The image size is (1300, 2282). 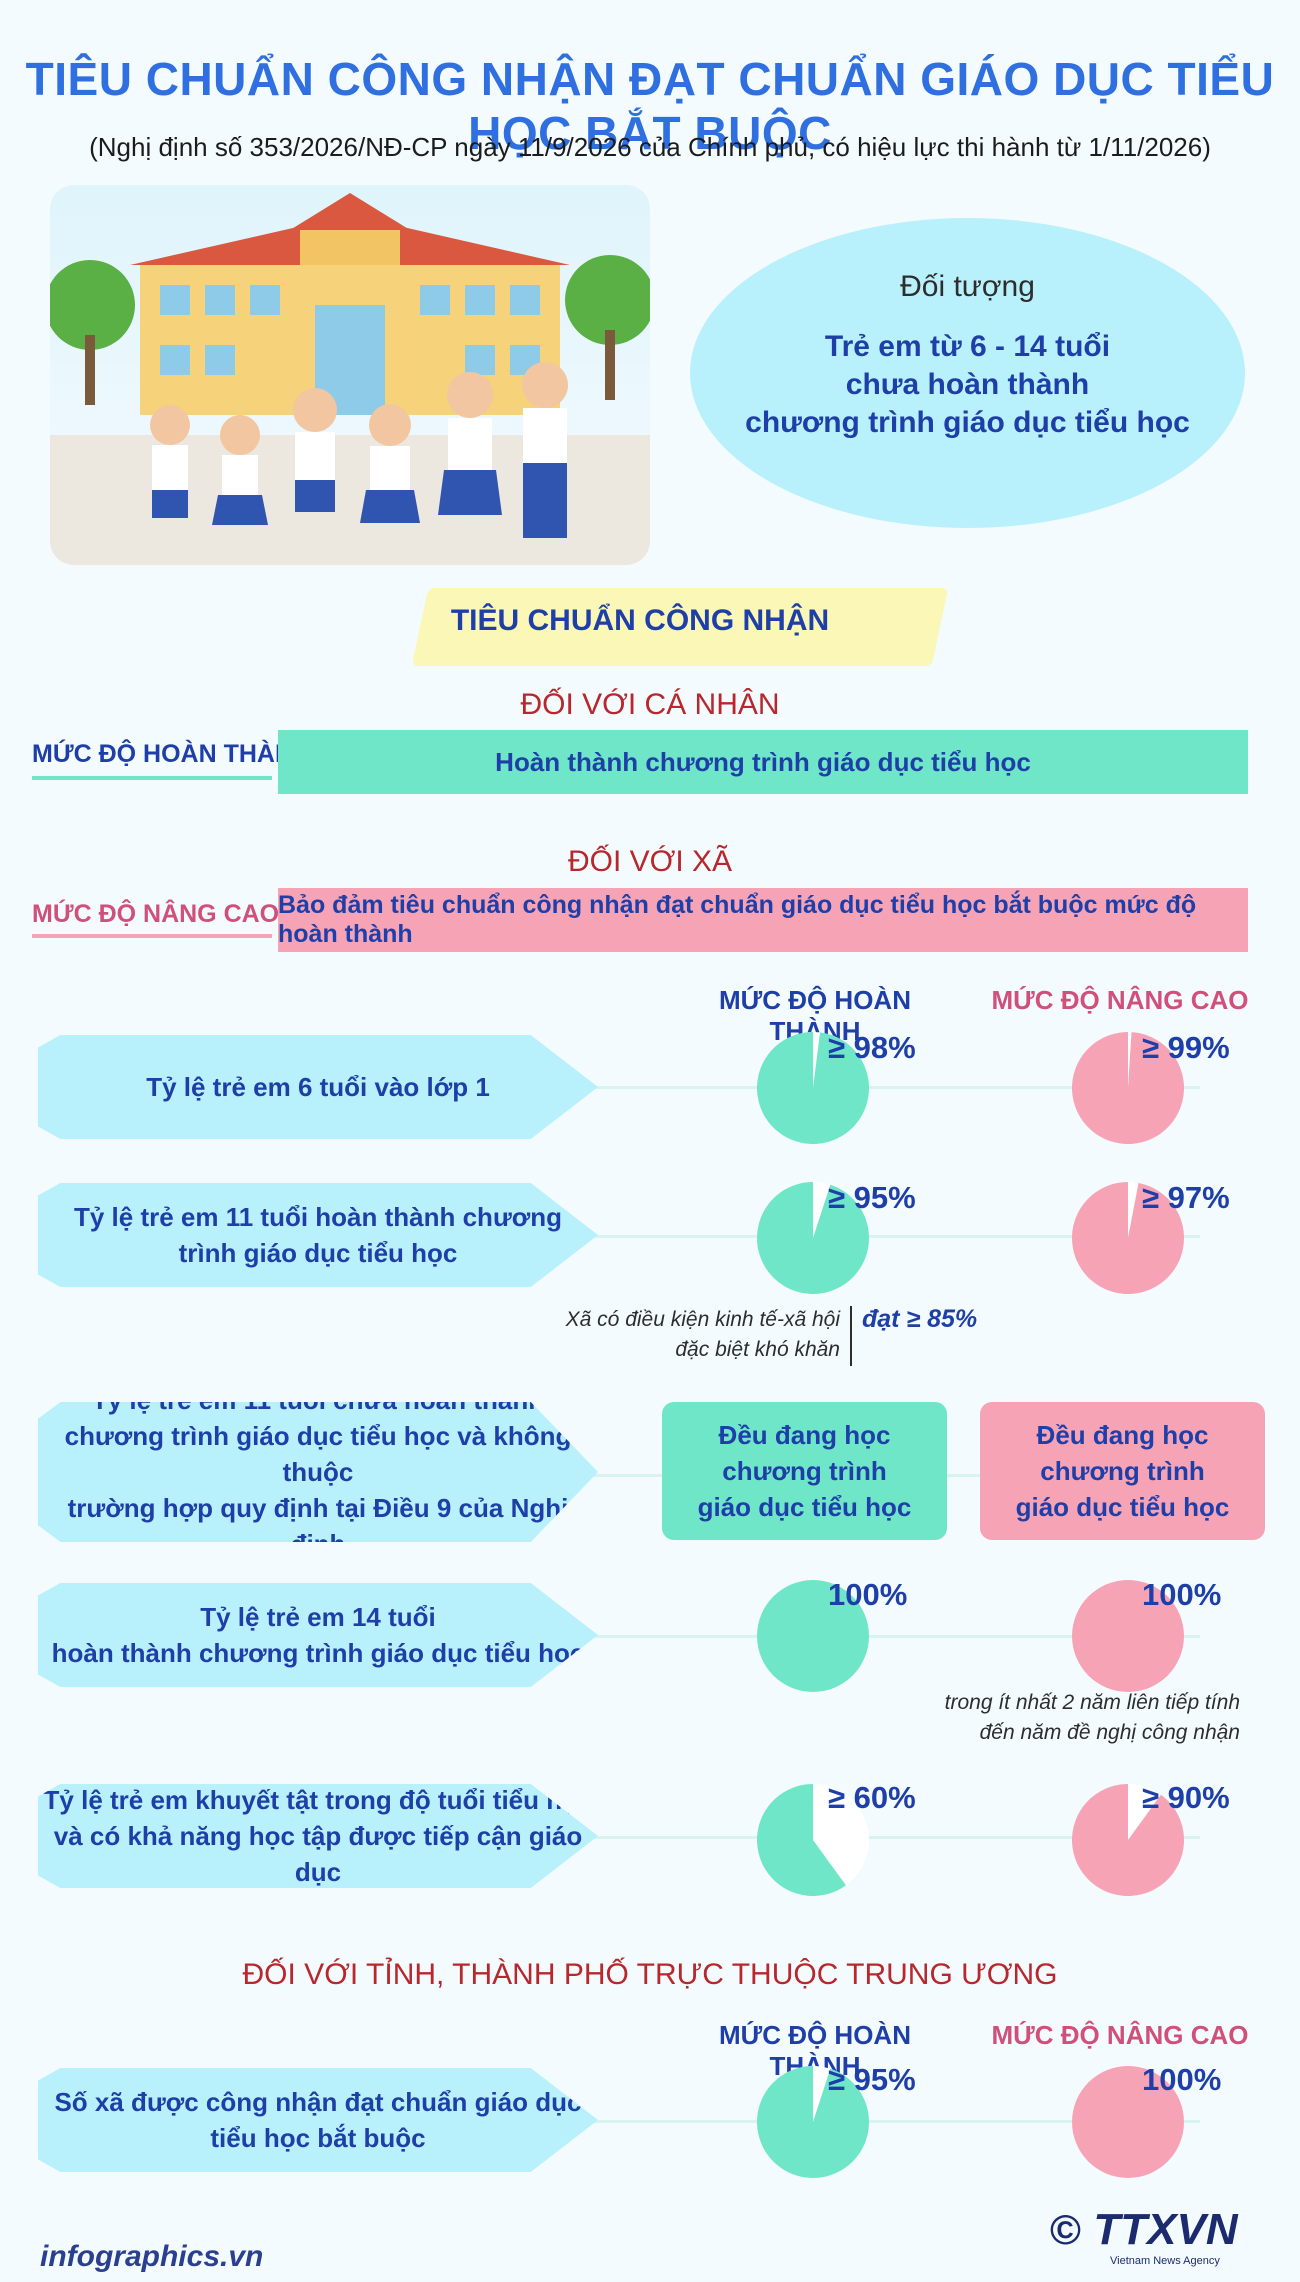 I want to click on value-advanced: ≥ 99%, so click(x=1186, y=1047).